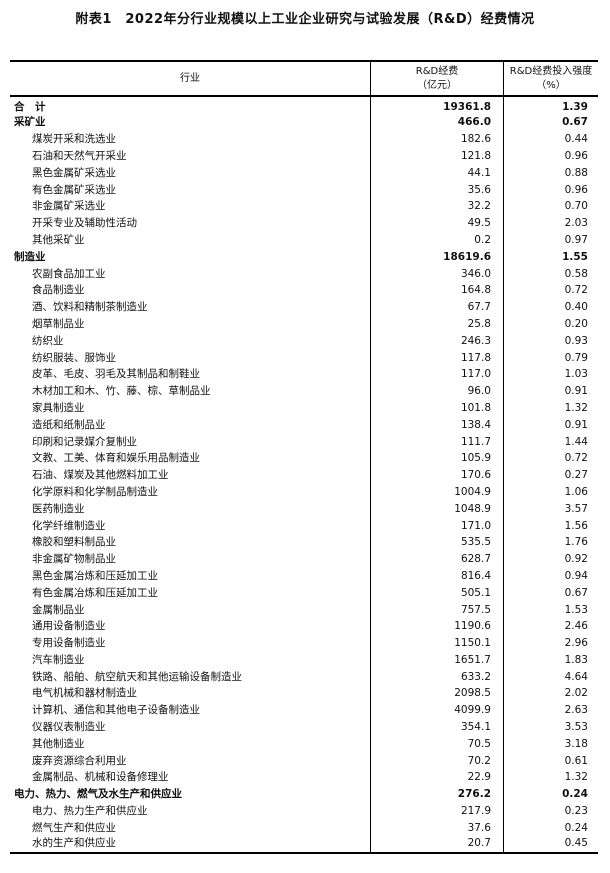 The width and height of the screenshot is (610, 873). What do you see at coordinates (437, 492) in the screenshot?
I see `funds-cell: 1004.9` at bounding box center [437, 492].